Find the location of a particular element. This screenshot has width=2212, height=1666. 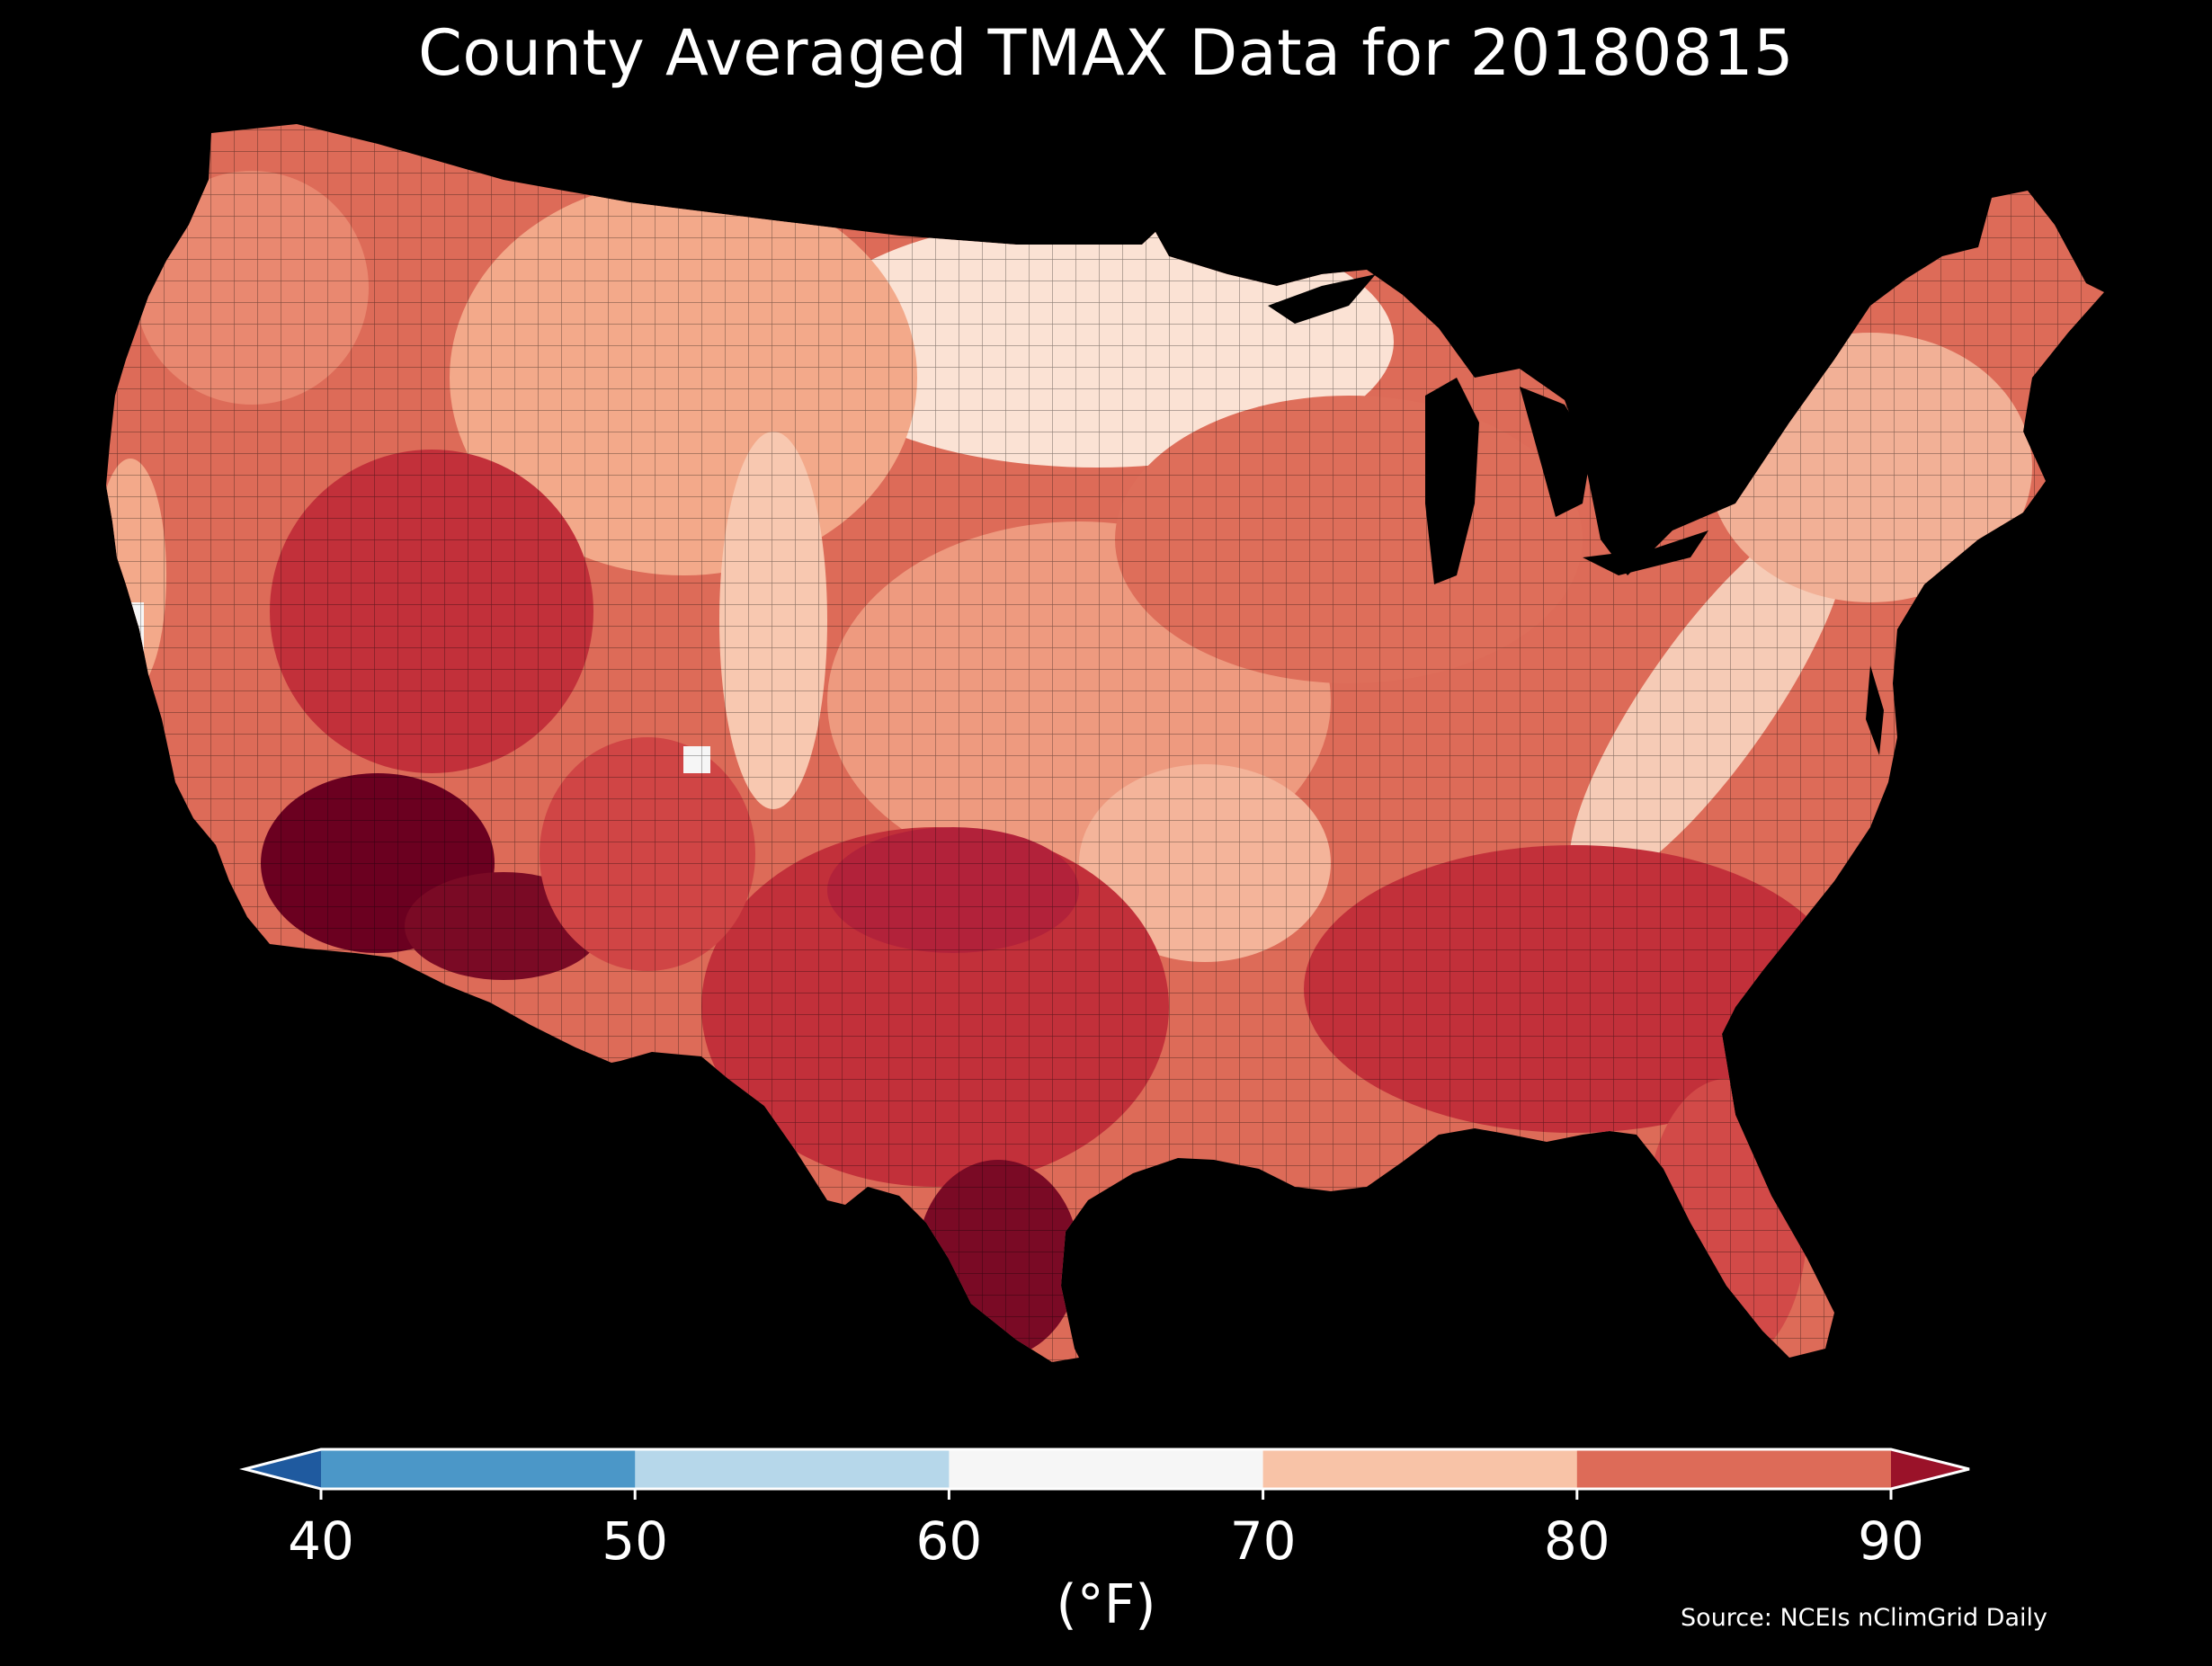

chesapeake-bay is located at coordinates (1875, 710).